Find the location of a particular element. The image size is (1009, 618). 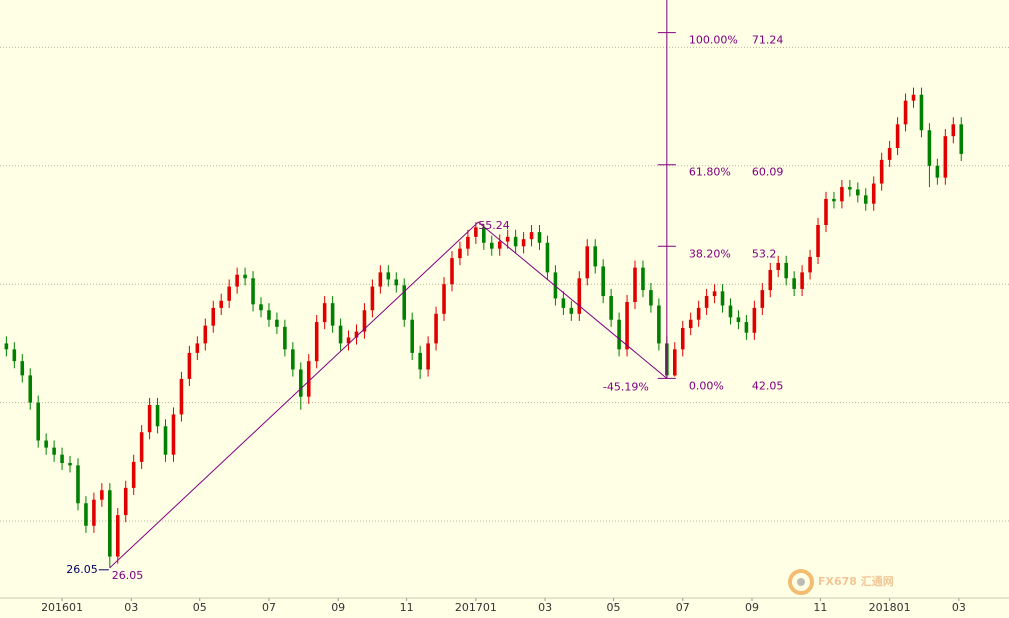

x-tick-label: 201601 is located at coordinates (62, 607).